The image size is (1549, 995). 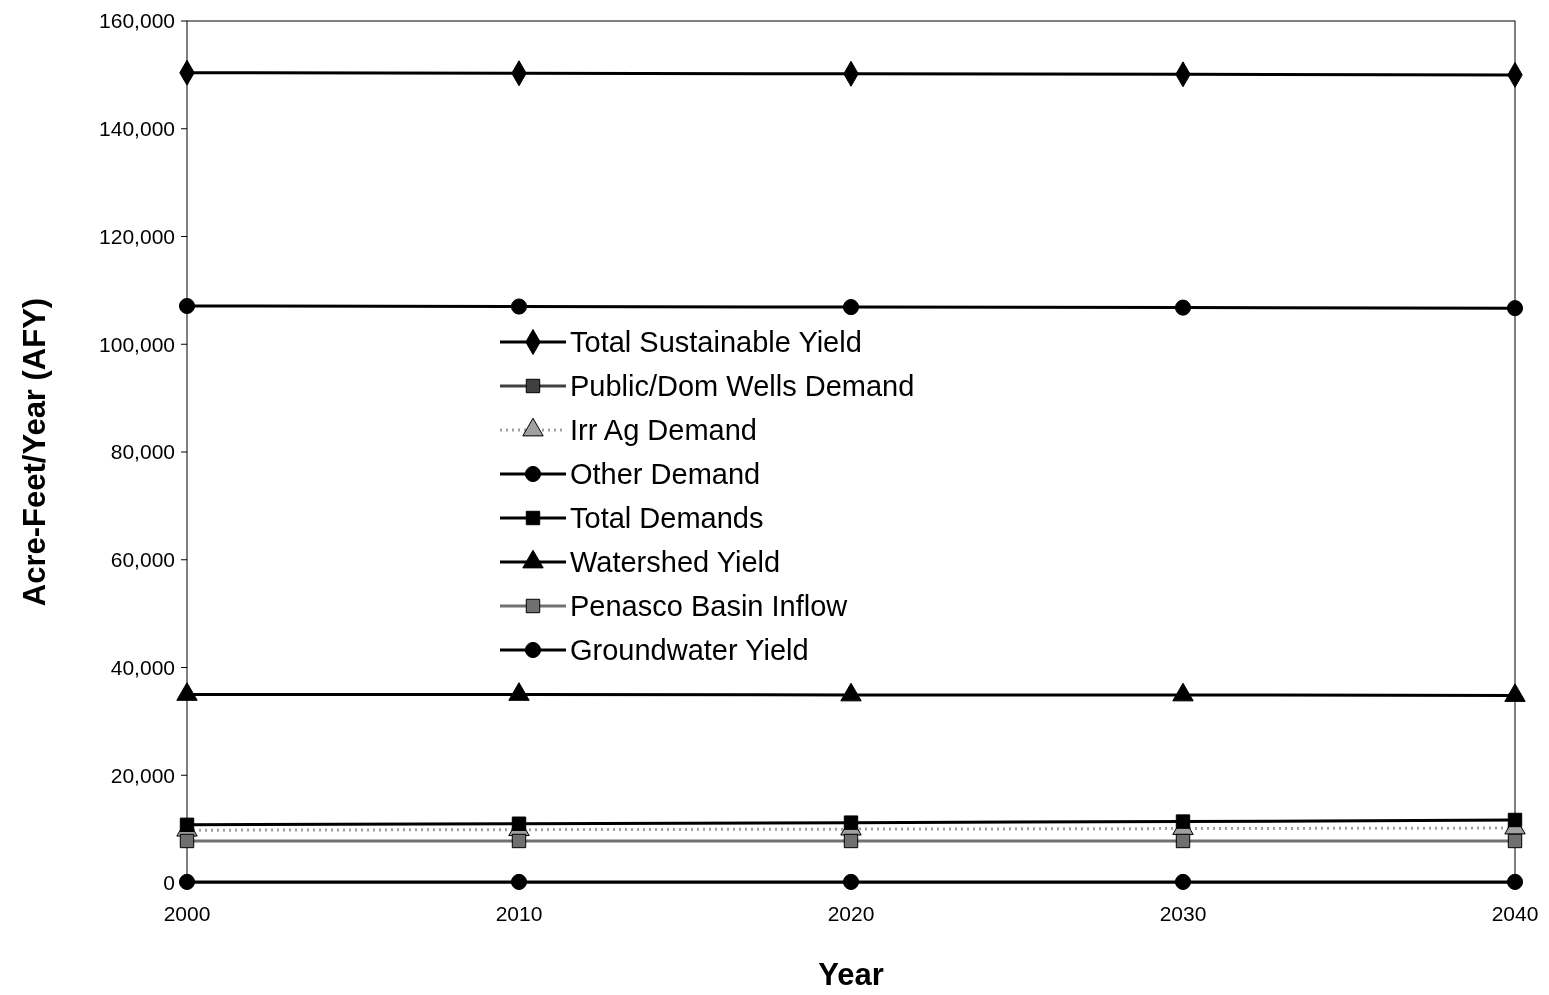 I want to click on y-tick-label: 40,000, so click(x=142, y=667).